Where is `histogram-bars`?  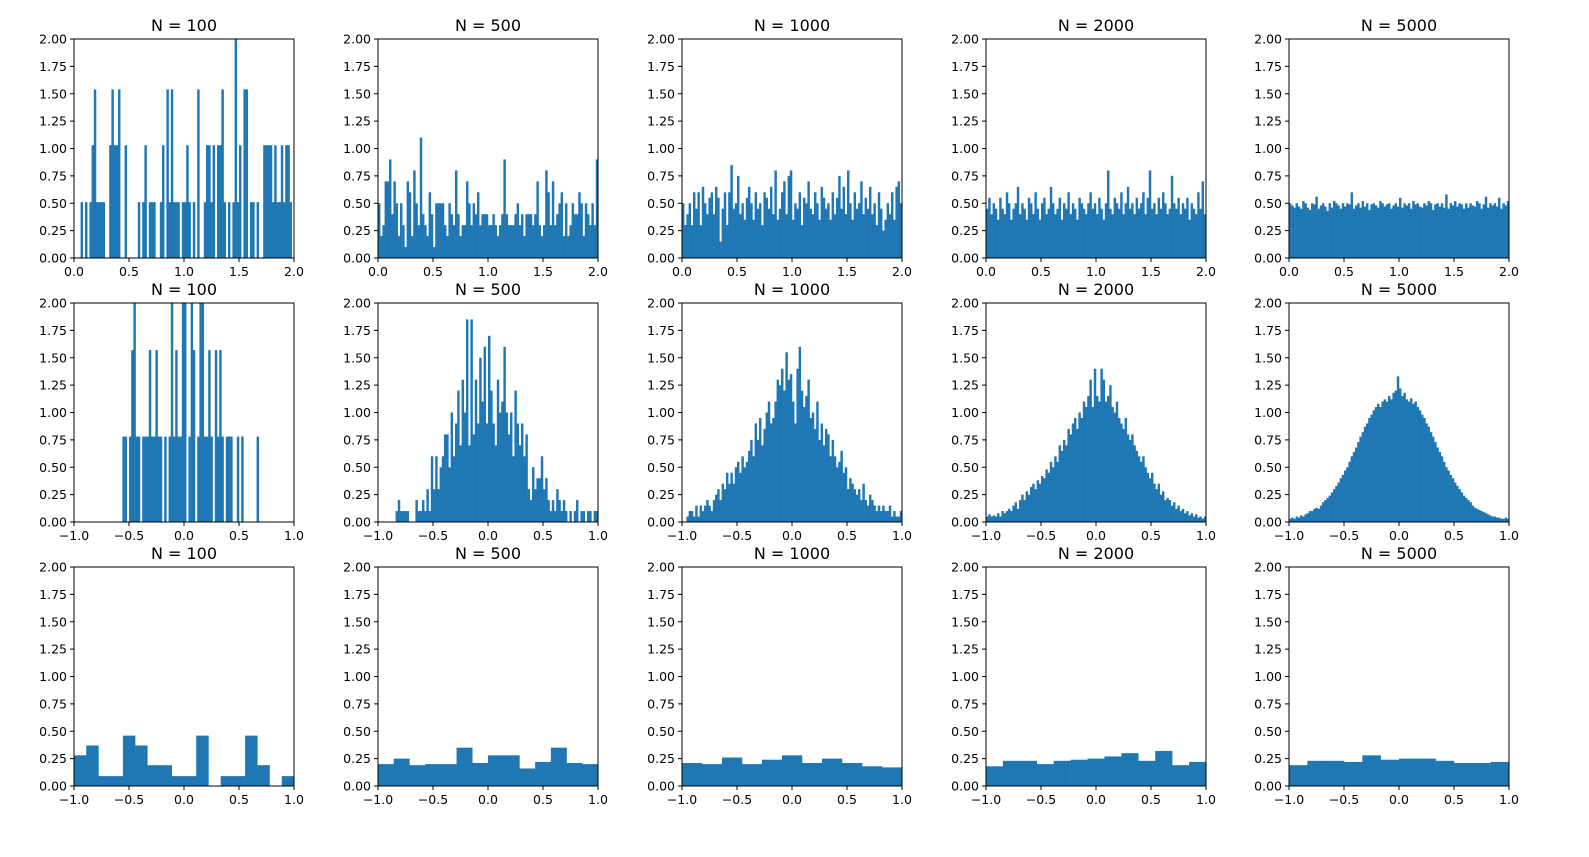 histogram-bars is located at coordinates (1399, 770).